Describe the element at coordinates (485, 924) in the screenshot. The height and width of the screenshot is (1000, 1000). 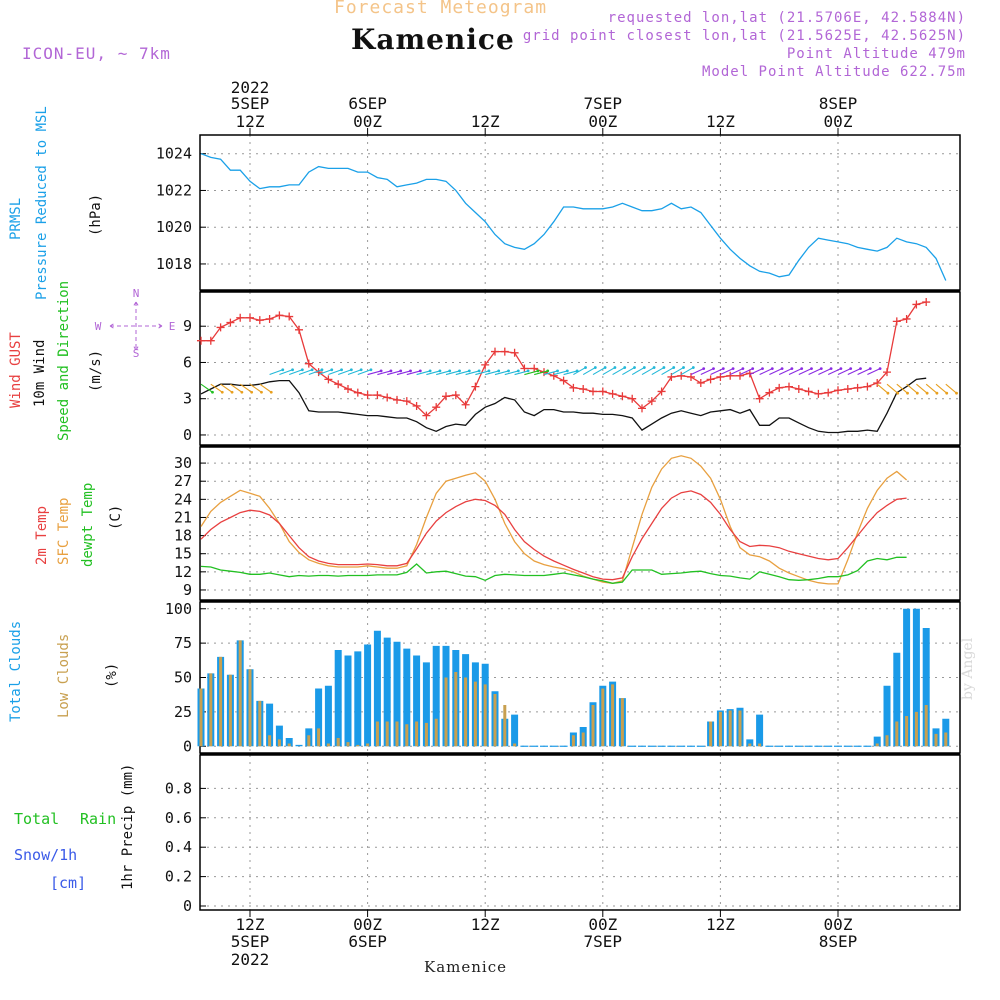
I see `bottom-time-label1-2: 12Z` at that location.